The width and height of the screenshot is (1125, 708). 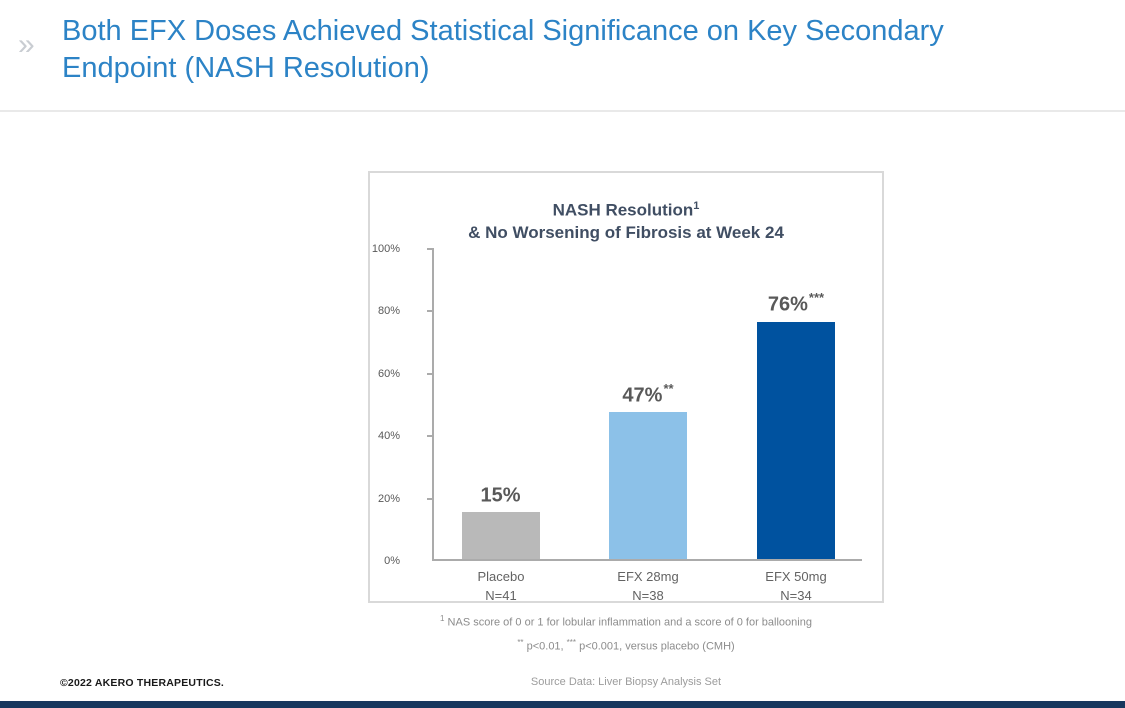 What do you see at coordinates (796, 440) in the screenshot?
I see `bar-efx50` at bounding box center [796, 440].